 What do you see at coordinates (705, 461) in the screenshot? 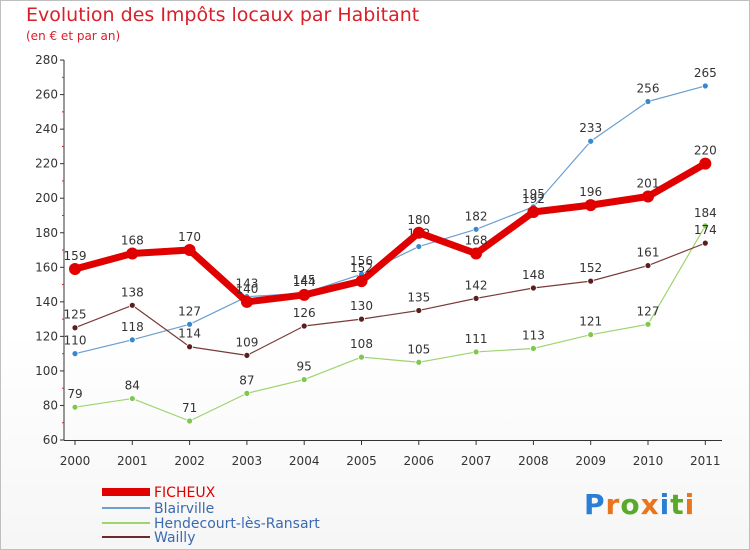
I see `x-tick-label: 2011` at bounding box center [705, 461].